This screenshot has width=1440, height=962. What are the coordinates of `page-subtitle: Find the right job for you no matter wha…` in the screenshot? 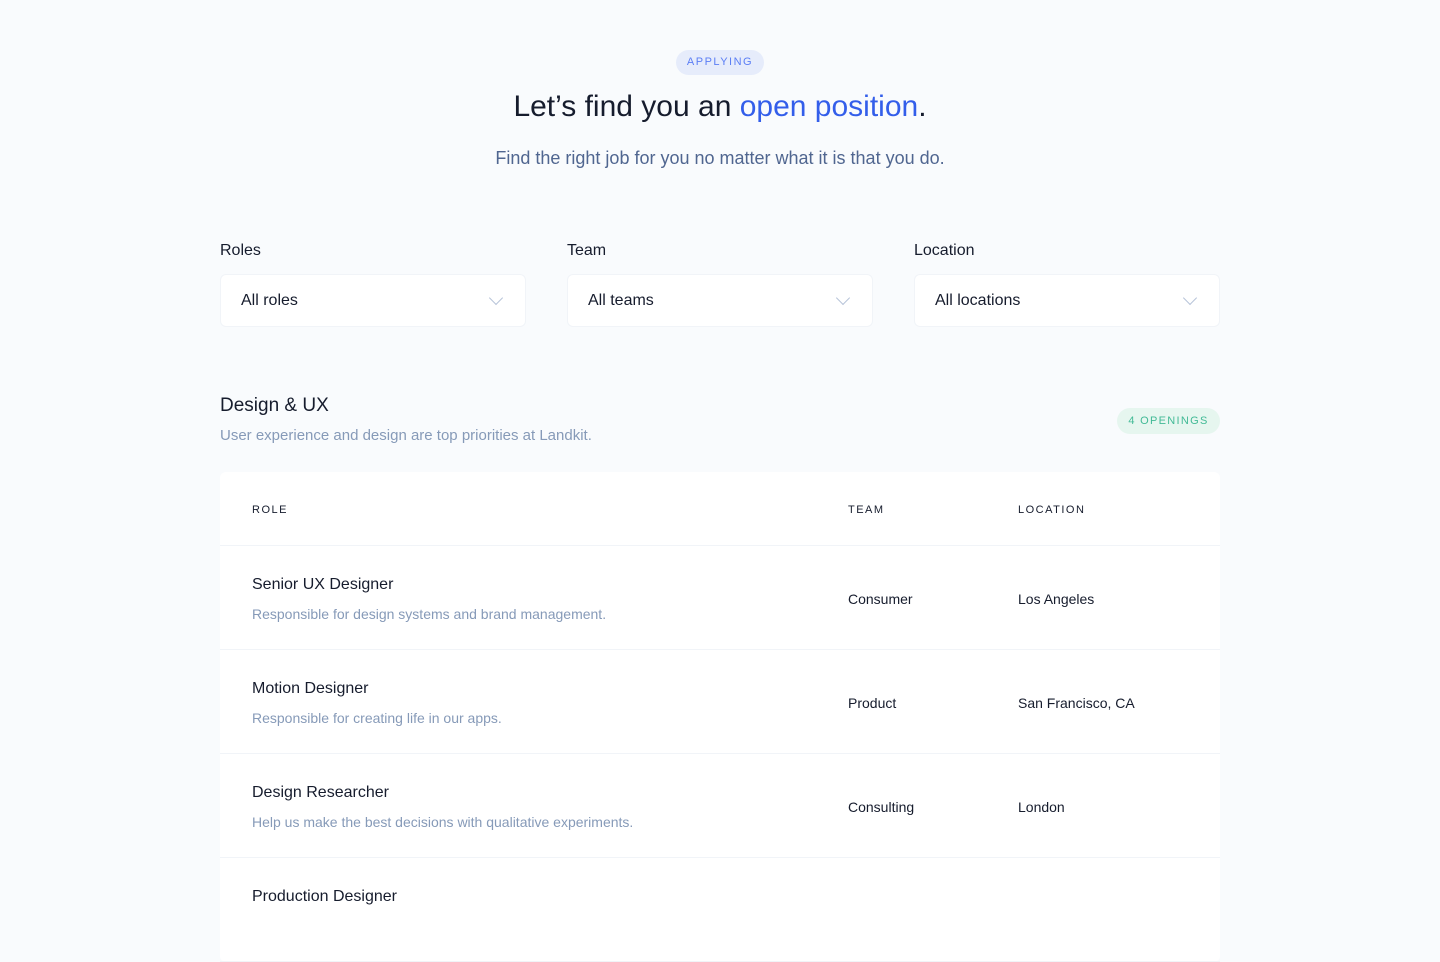 It's located at (720, 158).